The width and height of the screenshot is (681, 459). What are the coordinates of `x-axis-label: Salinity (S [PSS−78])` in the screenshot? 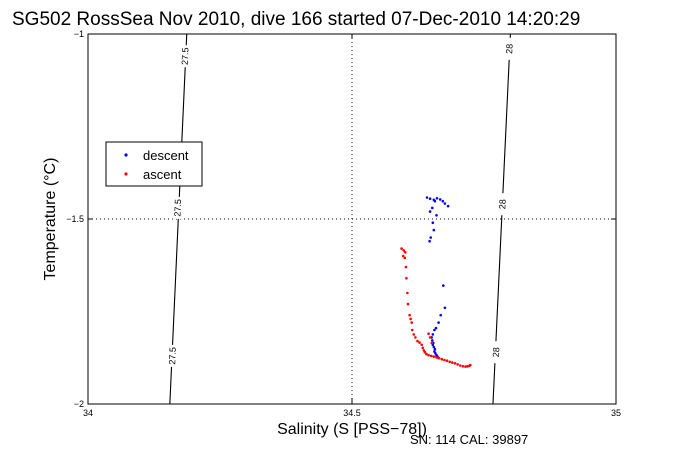 It's located at (352, 429).